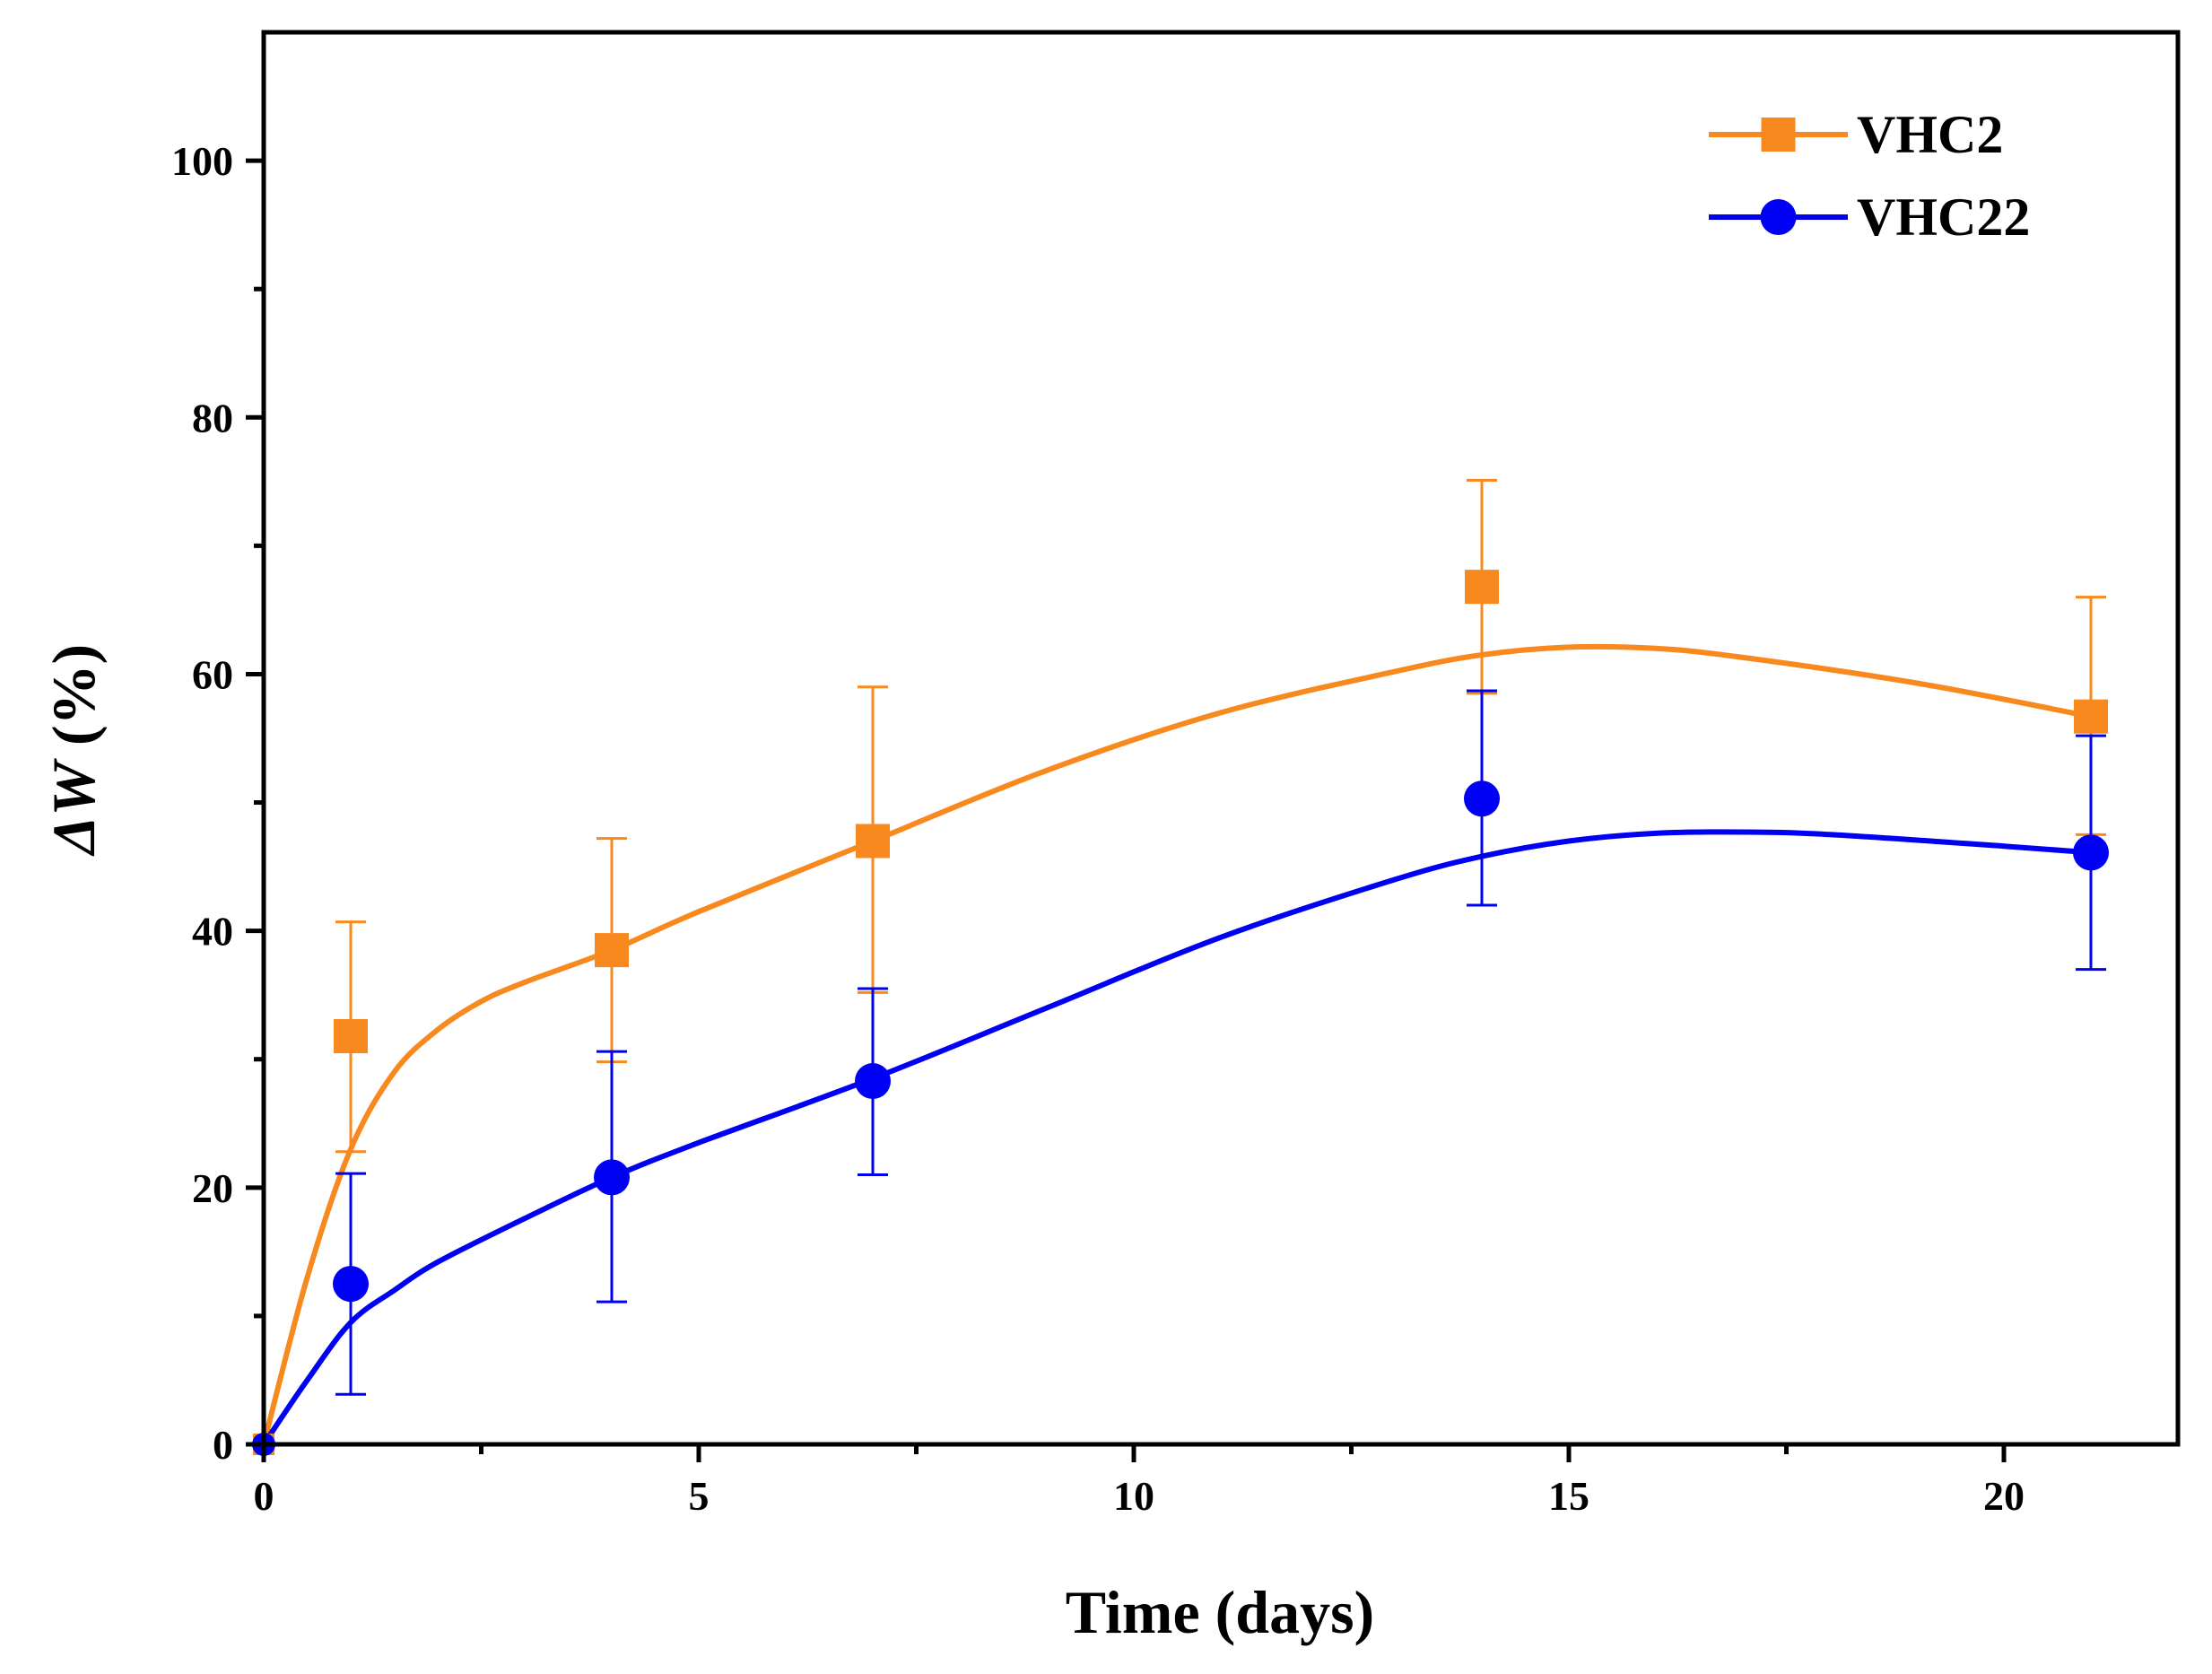 The image size is (2212, 1674). What do you see at coordinates (1568, 1496) in the screenshot?
I see `x-tick-label-15: 15` at bounding box center [1568, 1496].